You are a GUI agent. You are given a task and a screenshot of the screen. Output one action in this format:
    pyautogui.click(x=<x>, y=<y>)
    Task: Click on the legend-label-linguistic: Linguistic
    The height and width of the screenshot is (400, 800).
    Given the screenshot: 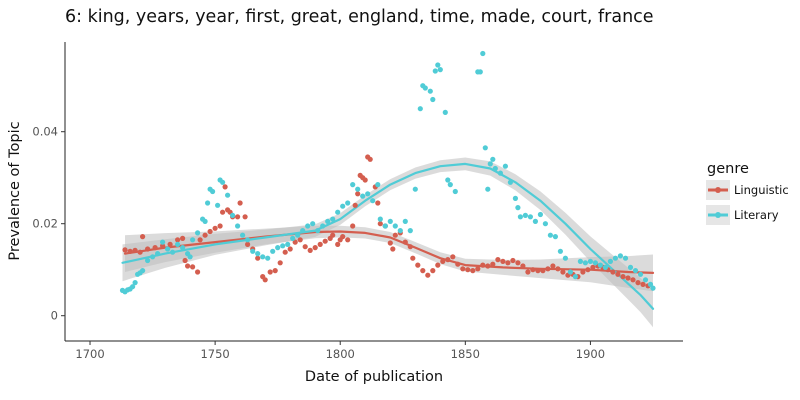 What is the action you would take?
    pyautogui.click(x=761, y=190)
    